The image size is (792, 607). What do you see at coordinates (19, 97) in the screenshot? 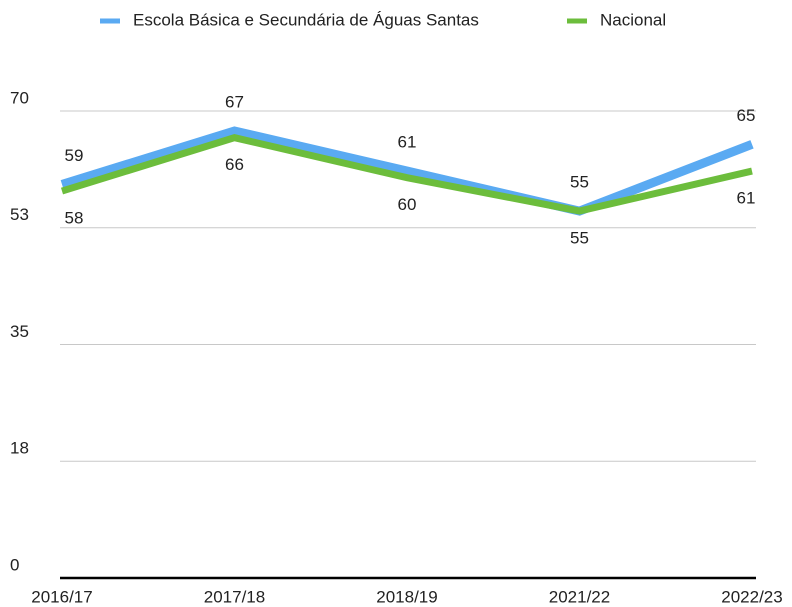
I see `y-tick-label: 70` at bounding box center [19, 97].